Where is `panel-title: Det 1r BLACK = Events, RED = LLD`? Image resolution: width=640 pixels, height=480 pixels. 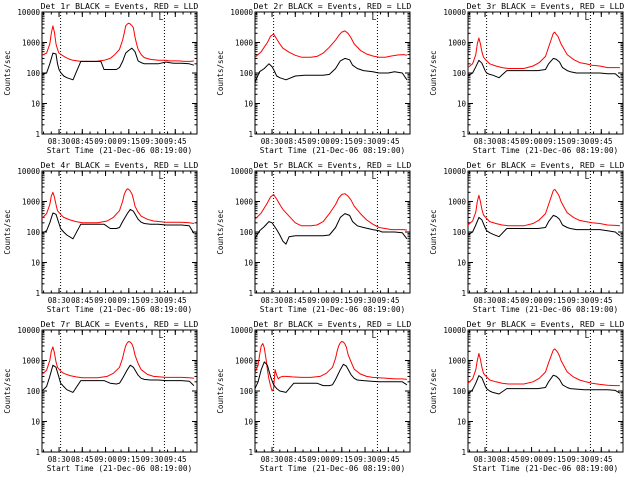 panel-title: Det 1r BLACK = Events, RED = LLD is located at coordinates (120, 6).